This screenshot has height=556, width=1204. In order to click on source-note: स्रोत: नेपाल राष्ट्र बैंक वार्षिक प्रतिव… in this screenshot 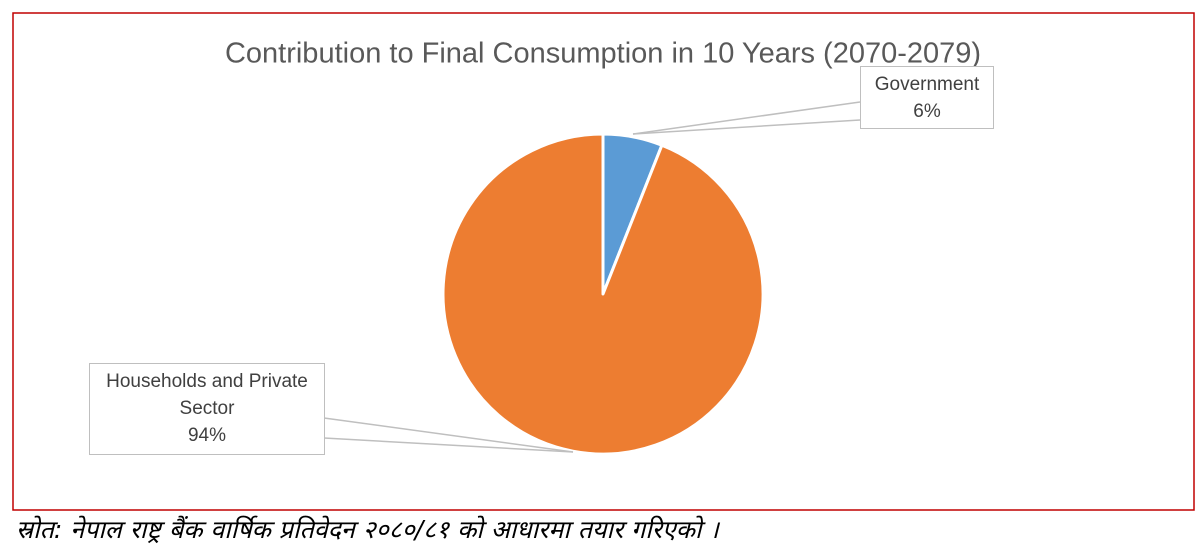, I will do `click(367, 529)`.